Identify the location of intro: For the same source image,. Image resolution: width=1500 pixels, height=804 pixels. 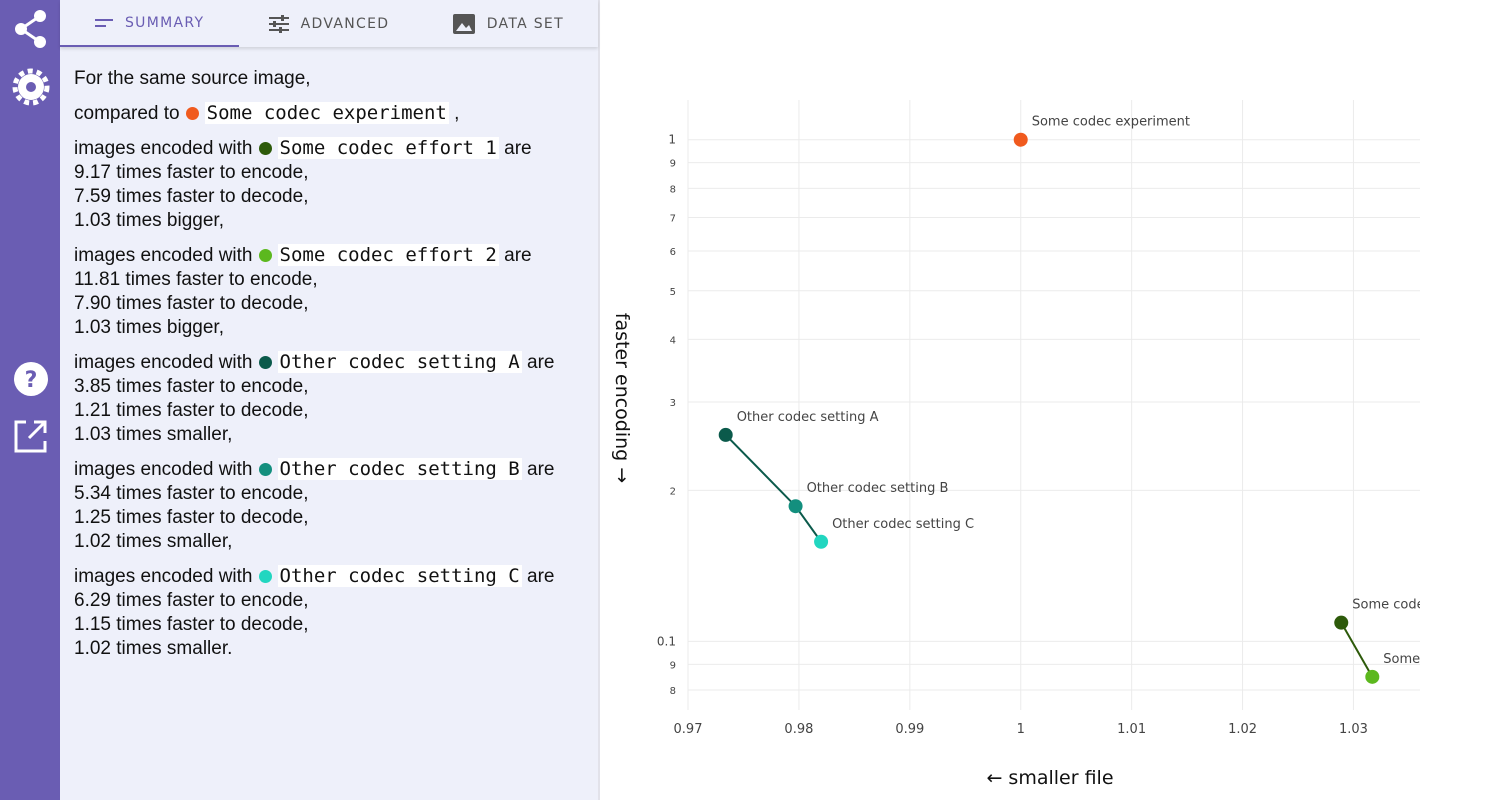
(192, 78).